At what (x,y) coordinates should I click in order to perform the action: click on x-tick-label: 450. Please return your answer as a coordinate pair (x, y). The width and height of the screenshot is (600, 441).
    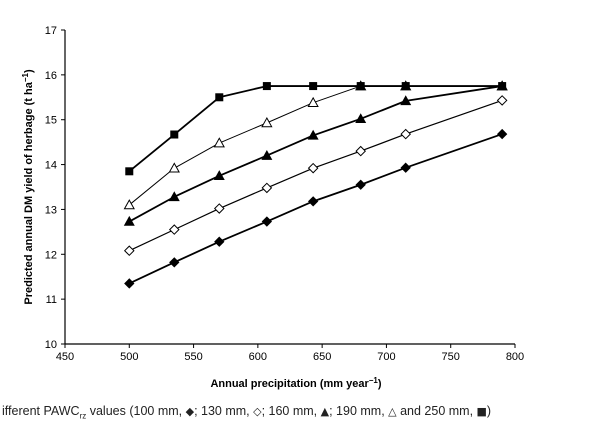
    Looking at the image, I should click on (65, 357).